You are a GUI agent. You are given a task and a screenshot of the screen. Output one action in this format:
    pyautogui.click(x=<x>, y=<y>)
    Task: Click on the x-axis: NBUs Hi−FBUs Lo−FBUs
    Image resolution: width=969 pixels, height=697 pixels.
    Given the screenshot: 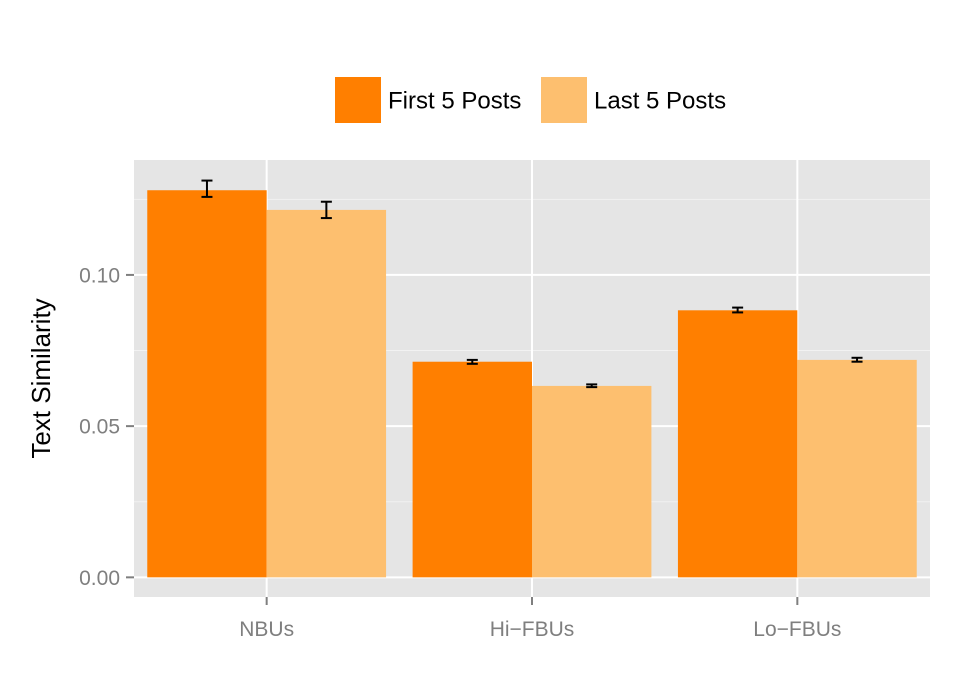 What is the action you would take?
    pyautogui.click(x=540, y=619)
    